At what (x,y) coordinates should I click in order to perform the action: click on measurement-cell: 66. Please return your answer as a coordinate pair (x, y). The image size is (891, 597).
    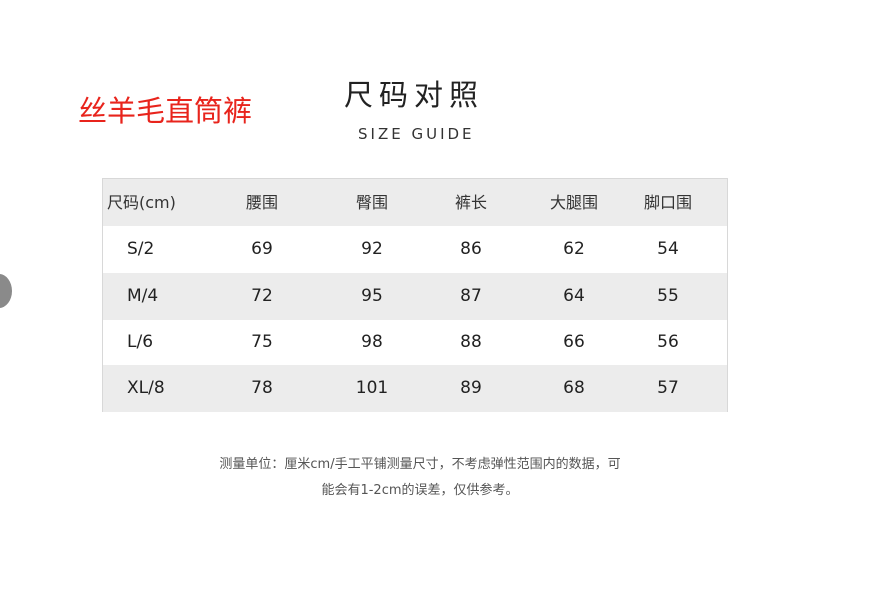
    Looking at the image, I should click on (574, 342).